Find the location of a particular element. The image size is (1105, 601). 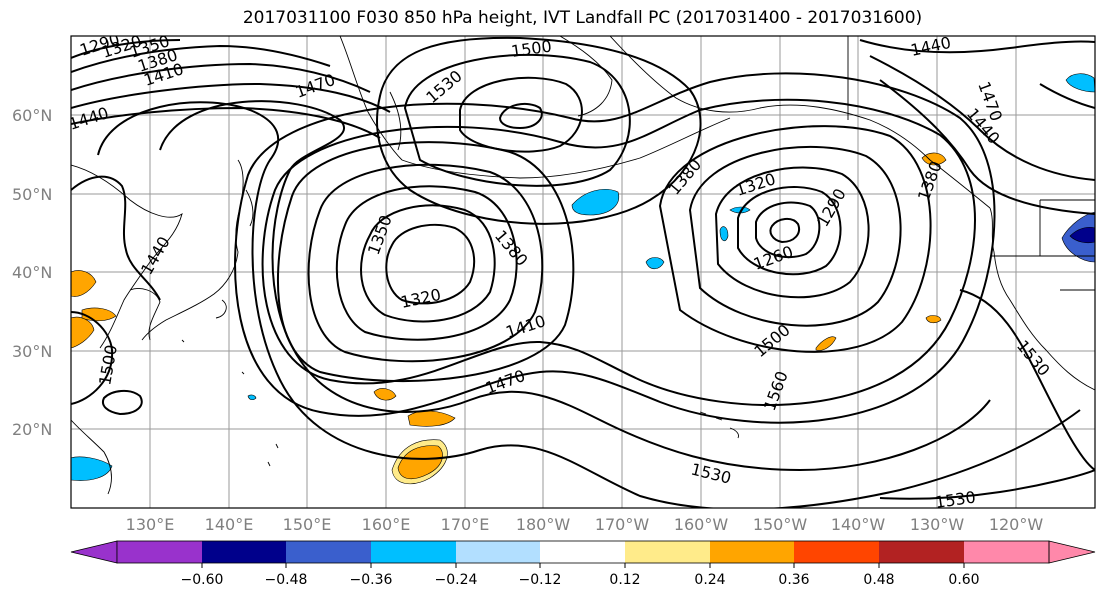

colorbar-tick: −0.12 is located at coordinates (540, 580).